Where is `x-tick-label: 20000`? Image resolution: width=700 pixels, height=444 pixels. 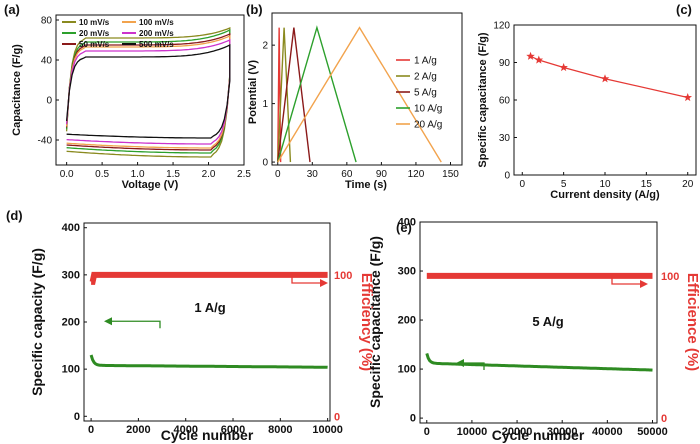 x-tick-label: 20000 is located at coordinates (517, 432).